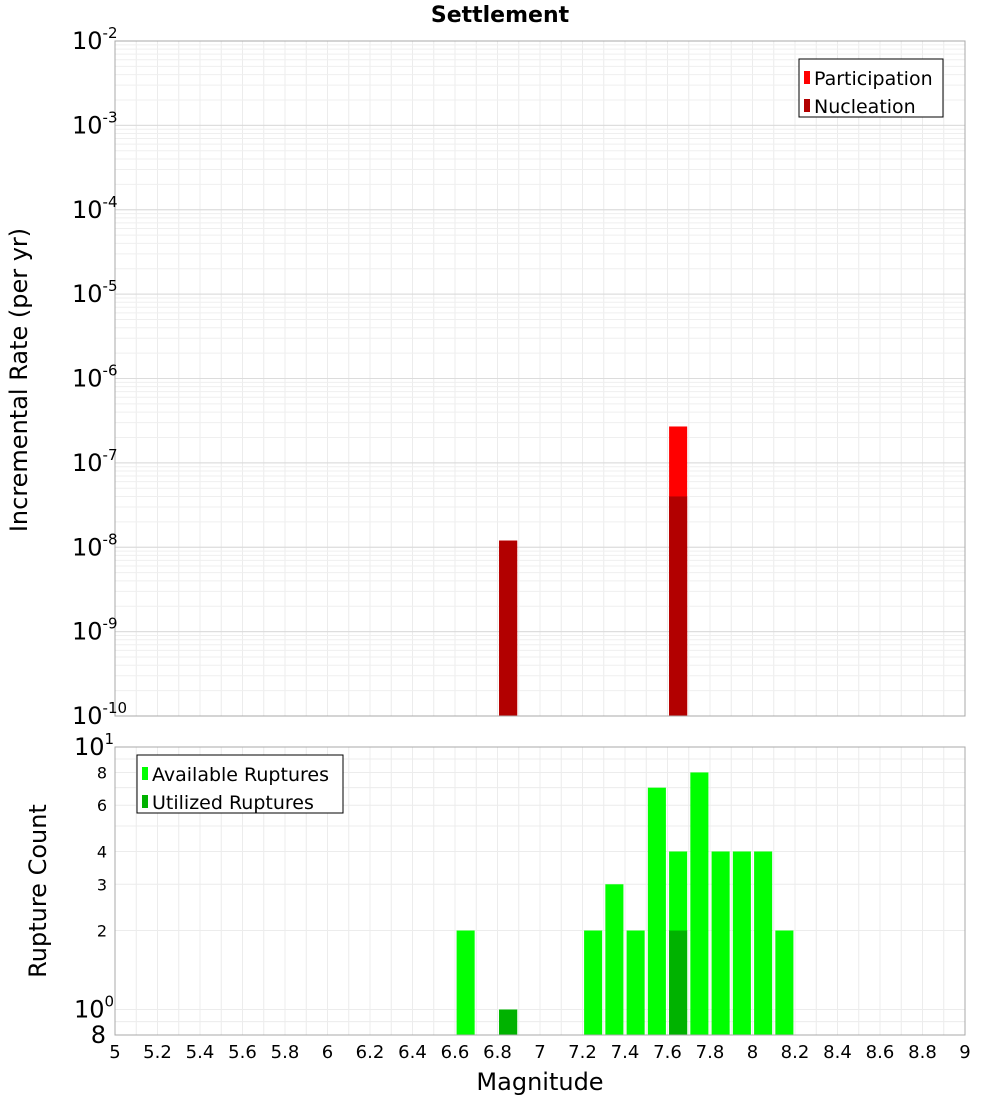  I want to click on x-tick-label: 8, so click(752, 1052).